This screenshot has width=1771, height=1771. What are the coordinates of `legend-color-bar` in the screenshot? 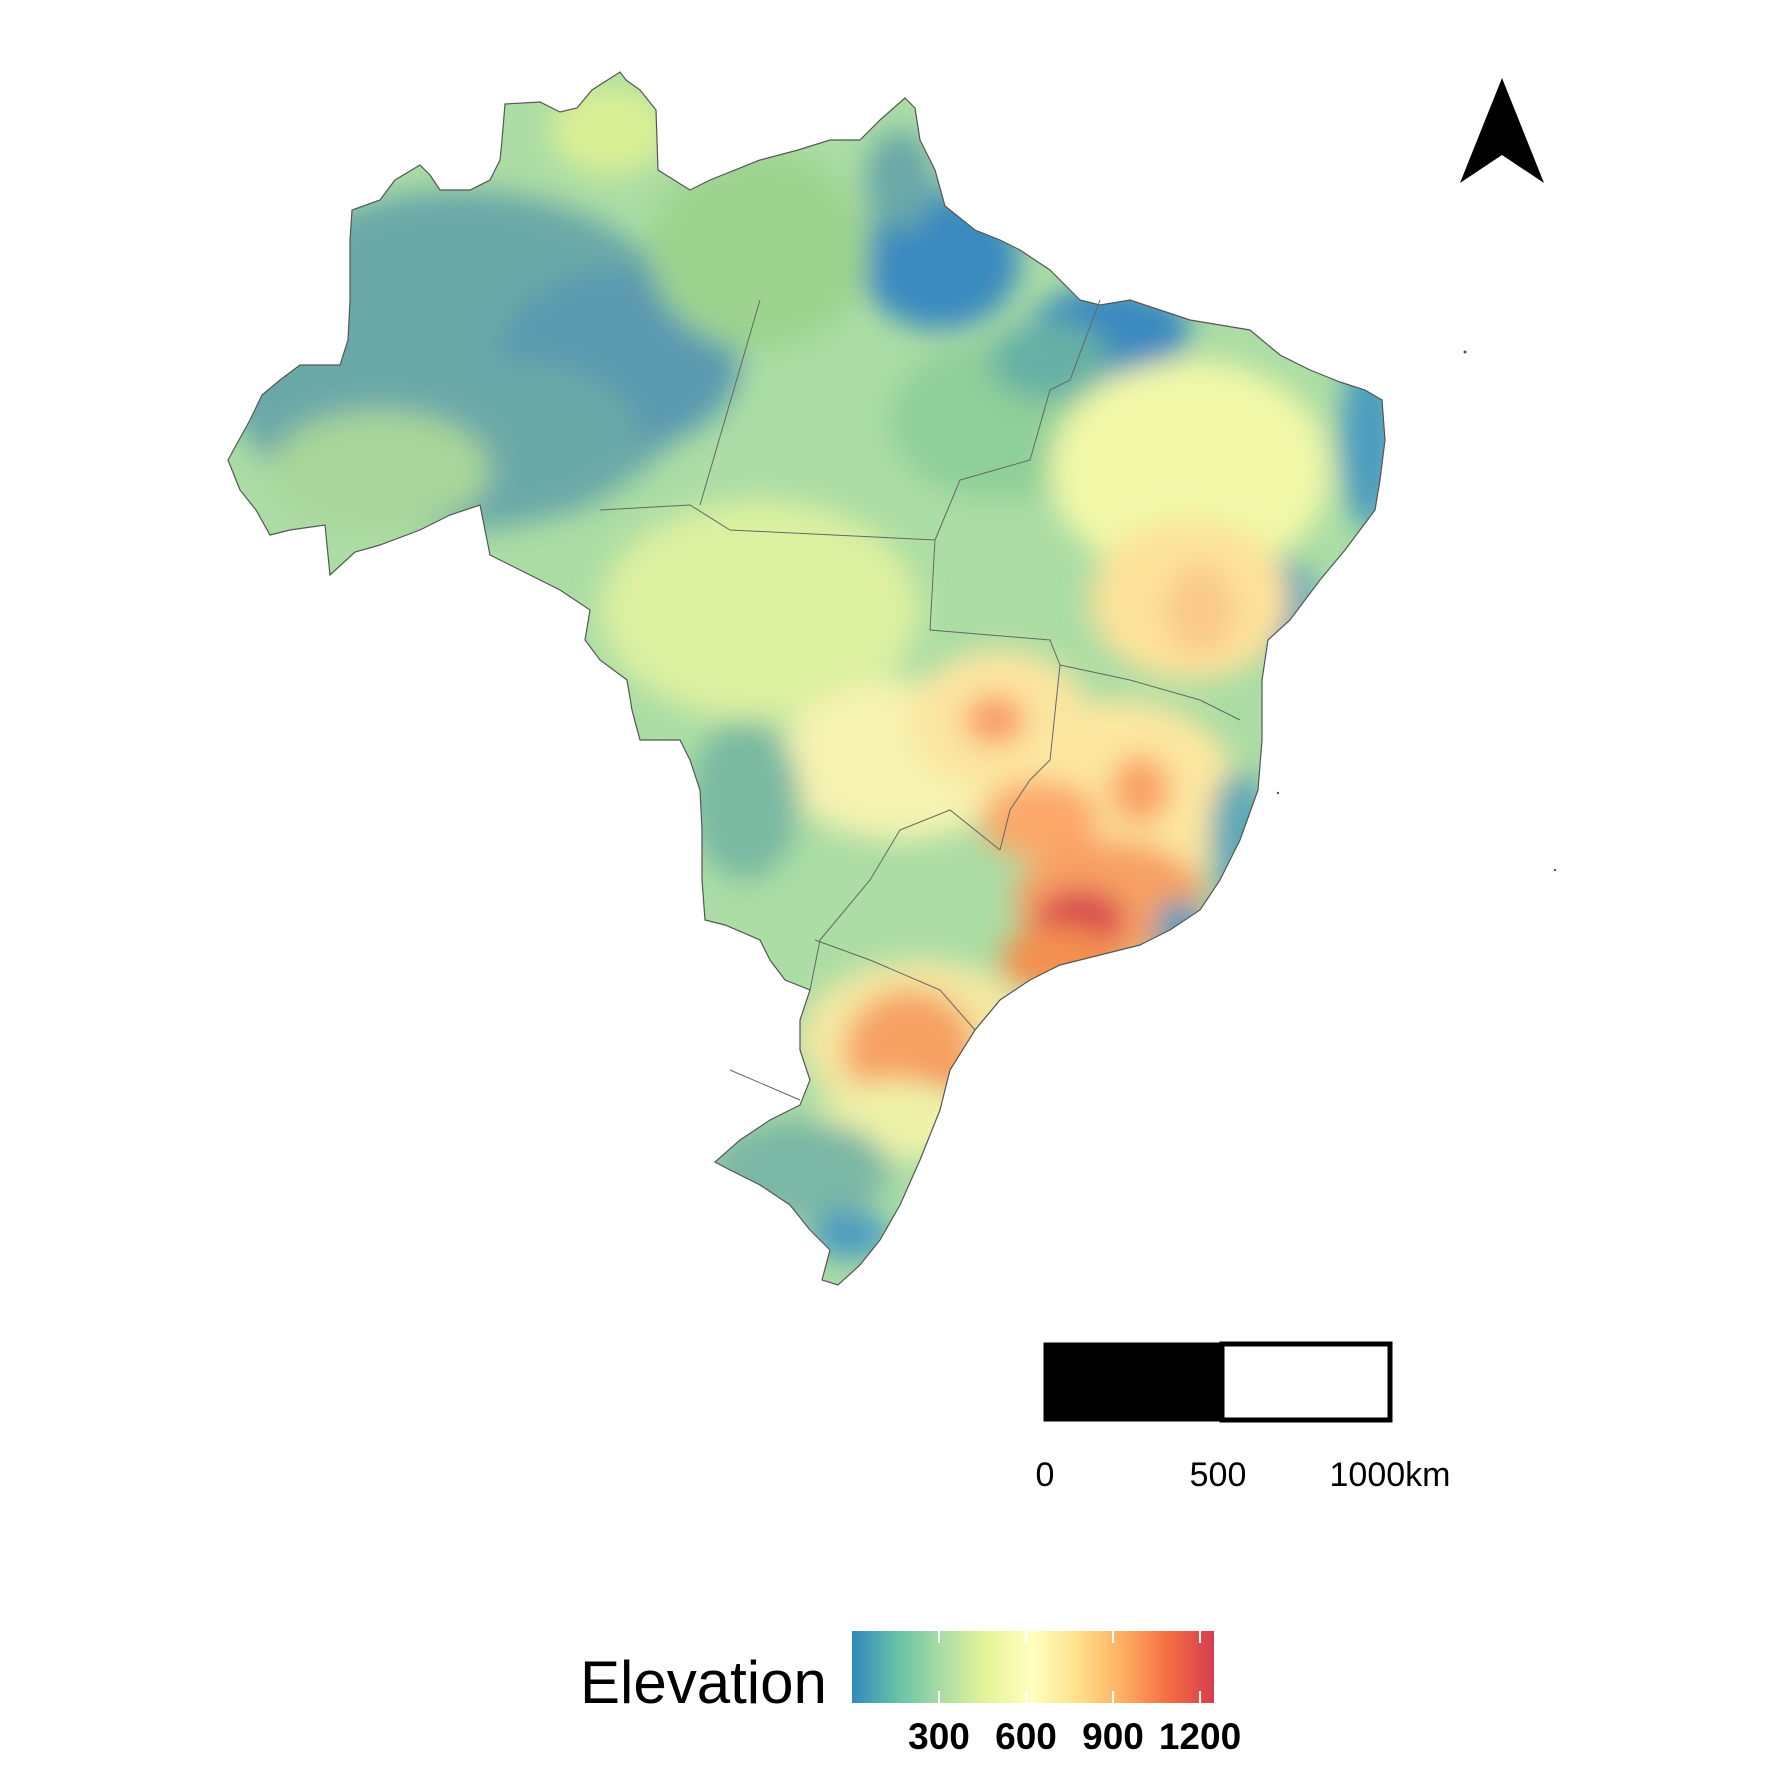 It's located at (1033, 1667).